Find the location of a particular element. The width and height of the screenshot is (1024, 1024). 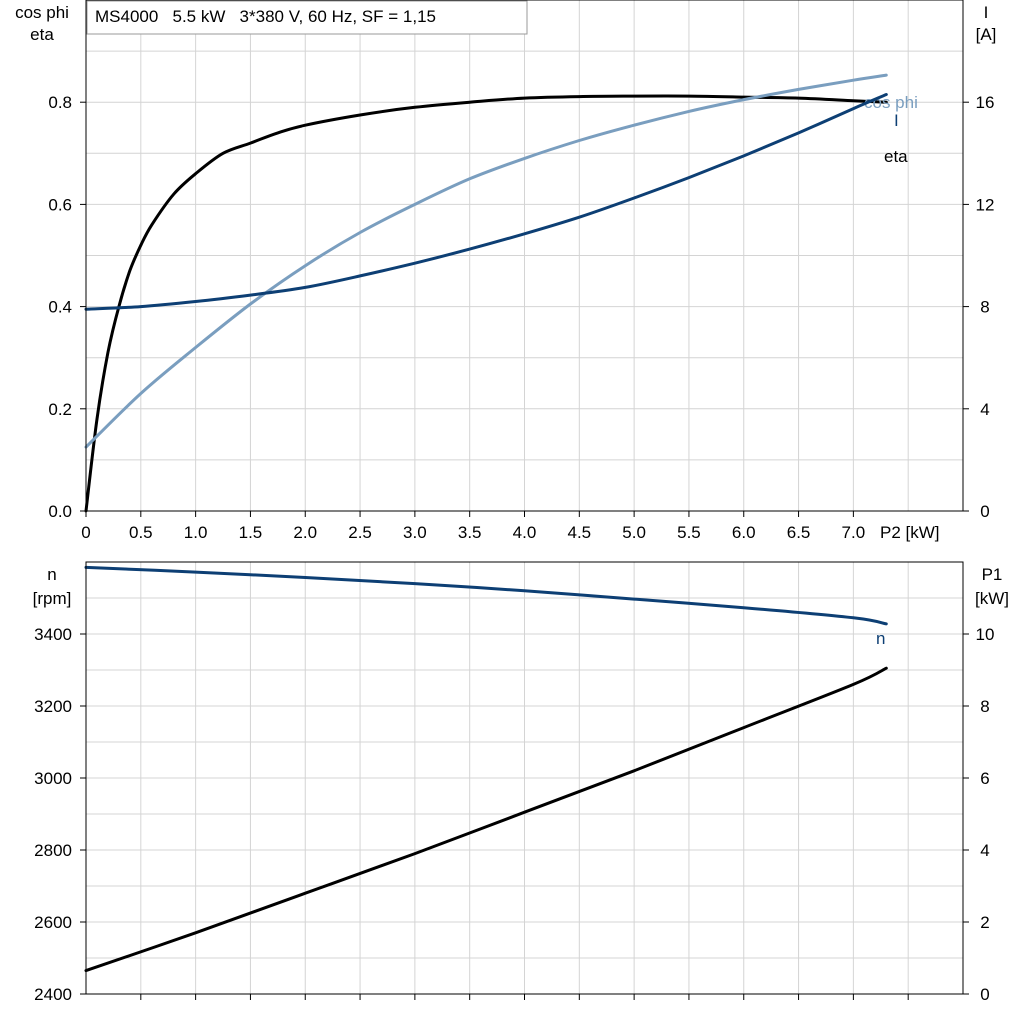

x-tick-label: 3.5 is located at coordinates (470, 532).